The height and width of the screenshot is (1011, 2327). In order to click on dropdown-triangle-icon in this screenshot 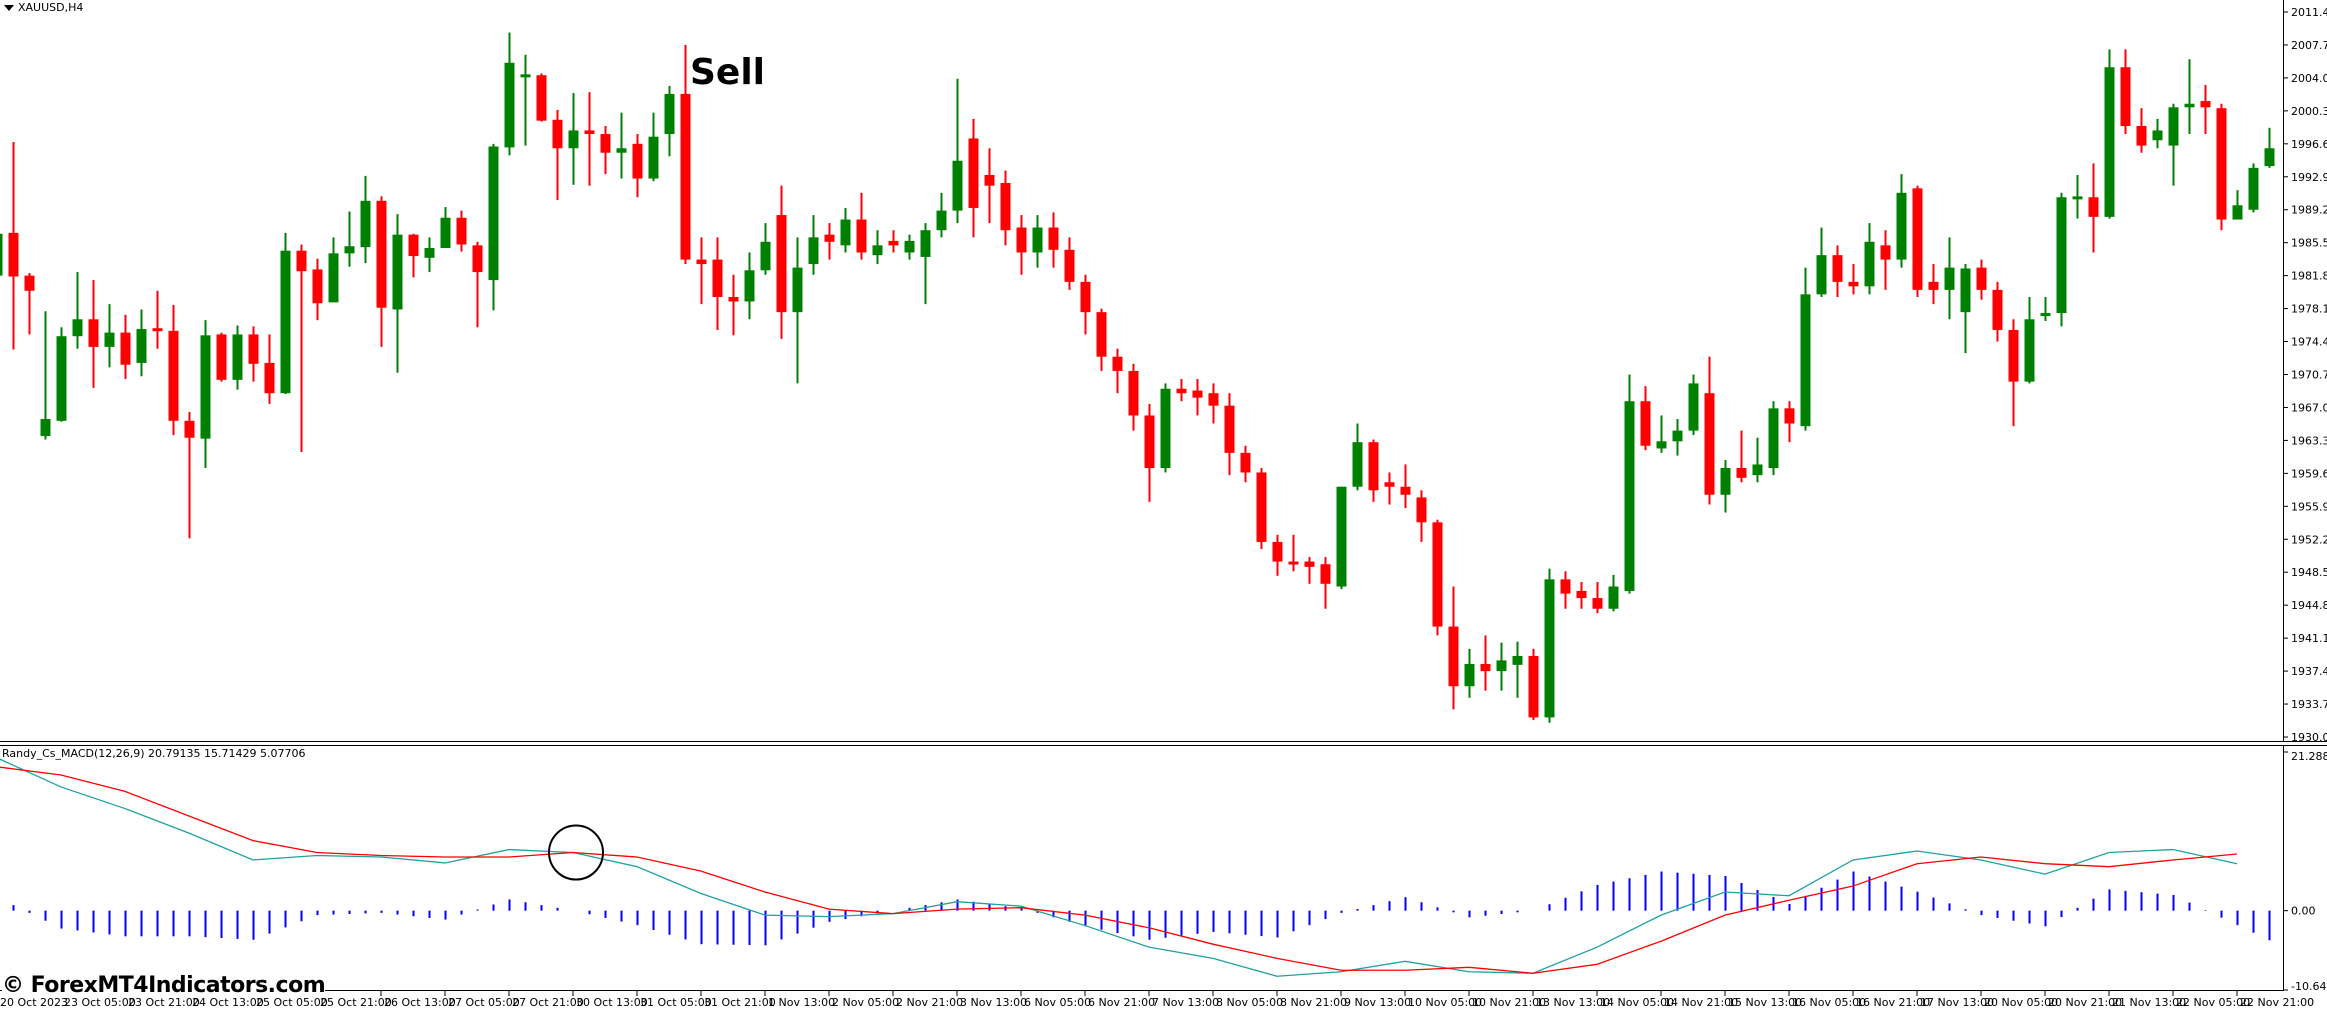, I will do `click(9, 8)`.